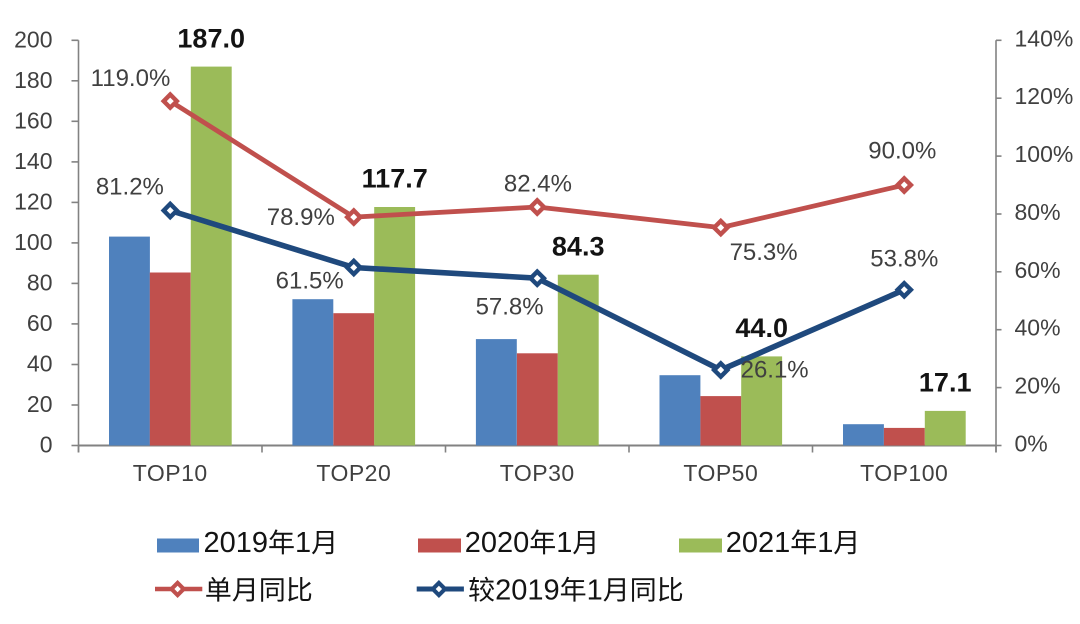 This screenshot has height=624, width=1080. I want to click on svg-text: TOP10, so click(170, 473).